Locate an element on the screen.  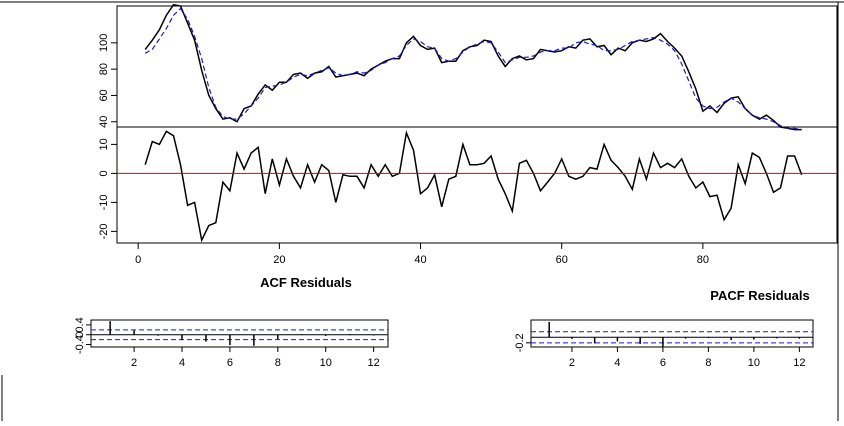
top-ytick-label: 40 is located at coordinates (104, 122).